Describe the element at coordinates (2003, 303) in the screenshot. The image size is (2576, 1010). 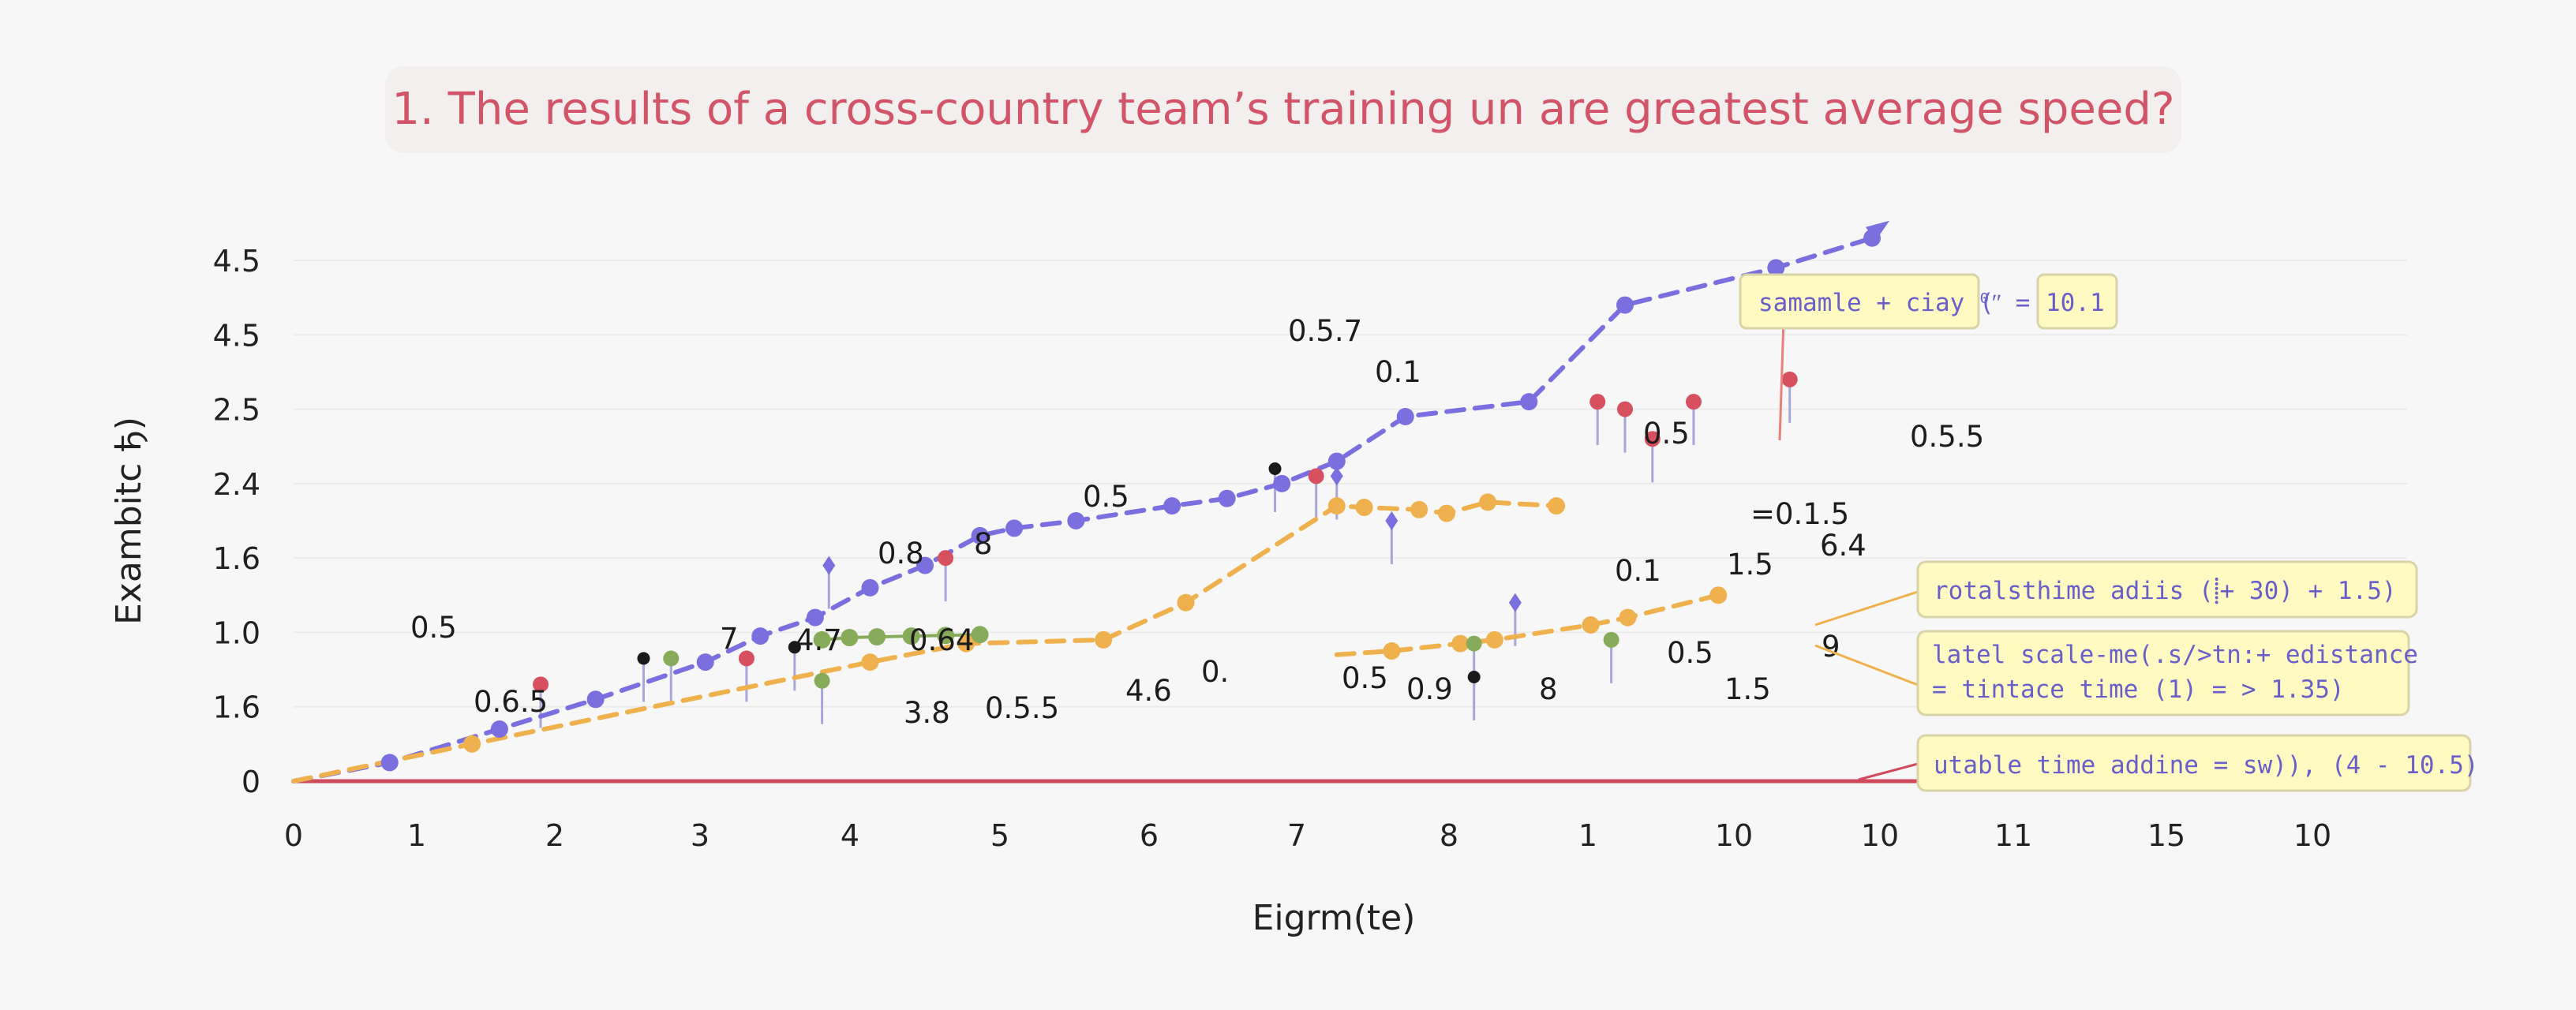
I see `annotation-1-mid: ⁰ʺ =` at that location.